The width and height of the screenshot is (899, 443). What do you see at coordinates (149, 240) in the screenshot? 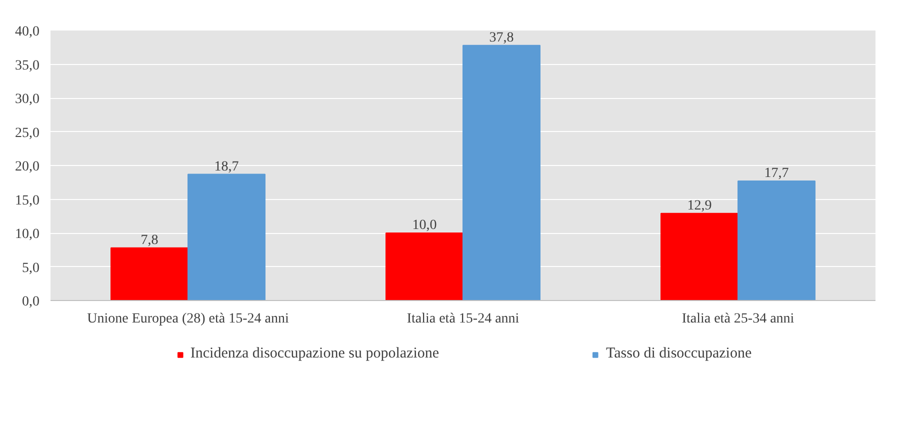
I see `data-label: 7,8` at bounding box center [149, 240].